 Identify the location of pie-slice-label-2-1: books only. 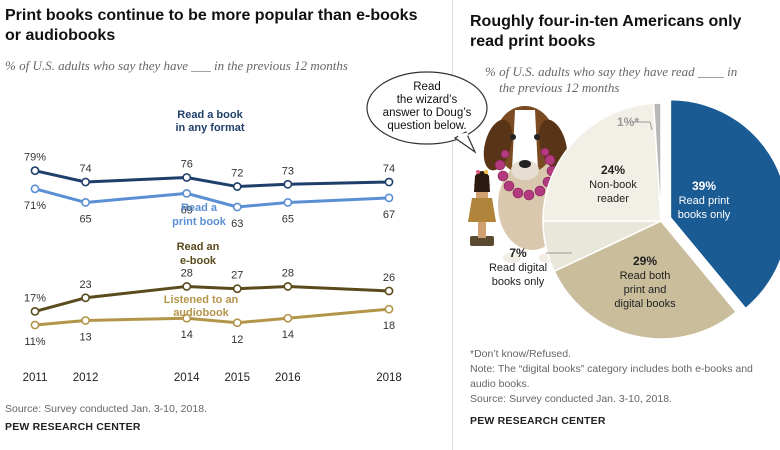
(518, 282).